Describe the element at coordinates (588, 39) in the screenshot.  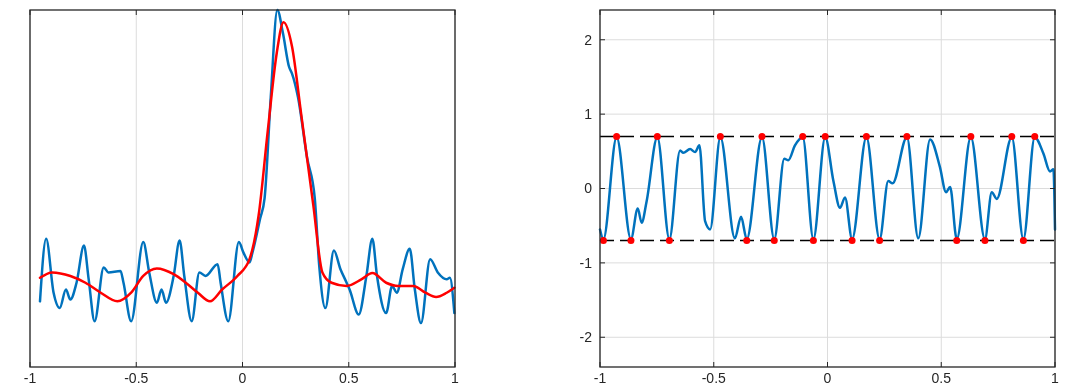
I see `y-tick-label: 2` at that location.